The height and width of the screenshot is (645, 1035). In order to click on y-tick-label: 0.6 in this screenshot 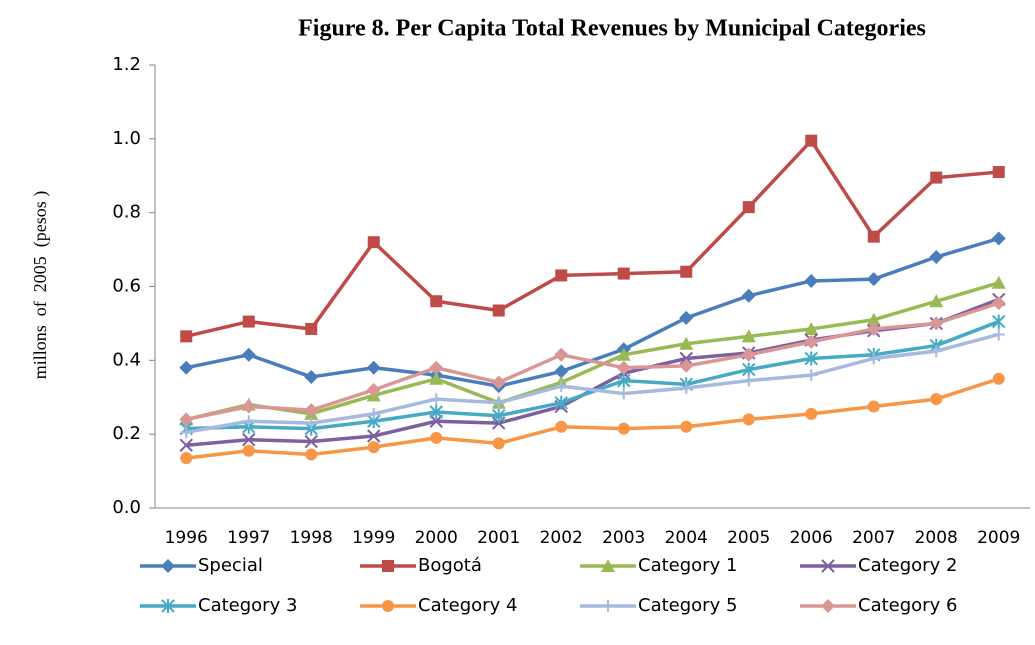, I will do `click(126, 286)`.